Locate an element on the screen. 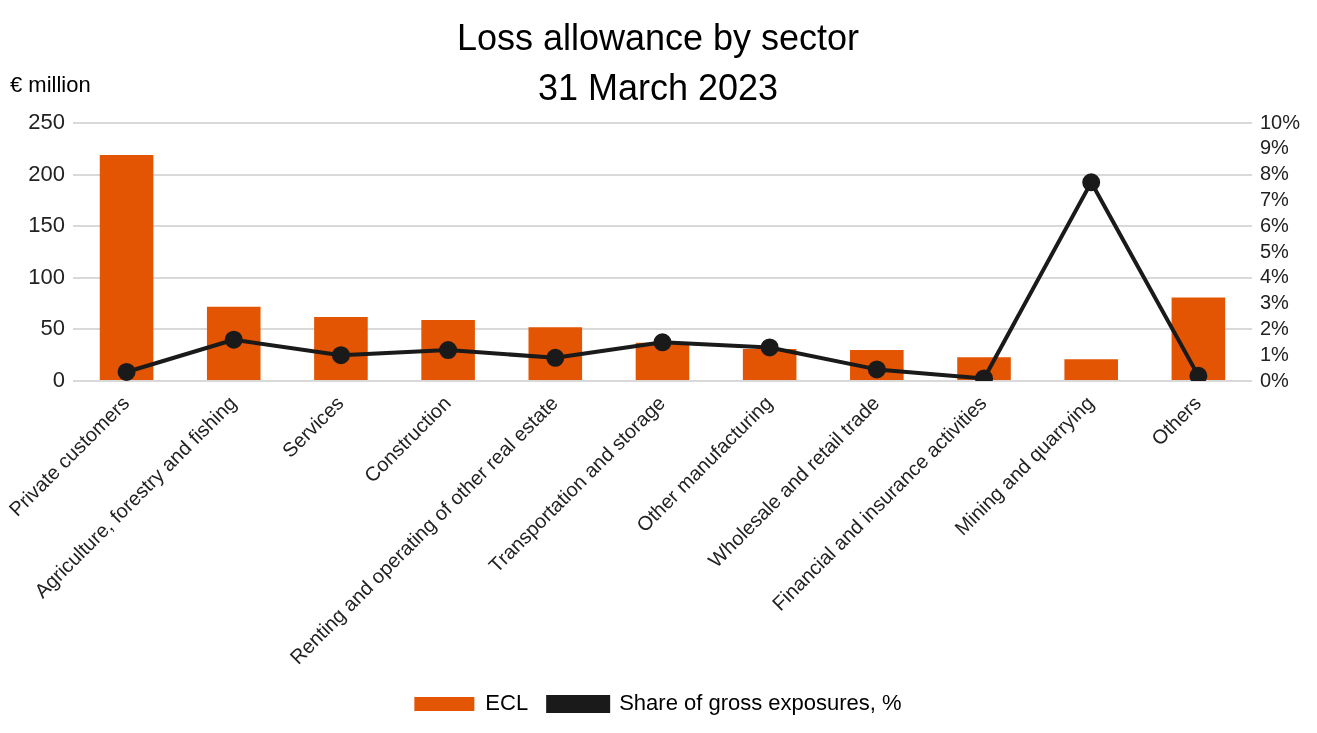 The image size is (1317, 733). y-tick-label: 0 is located at coordinates (58, 380).